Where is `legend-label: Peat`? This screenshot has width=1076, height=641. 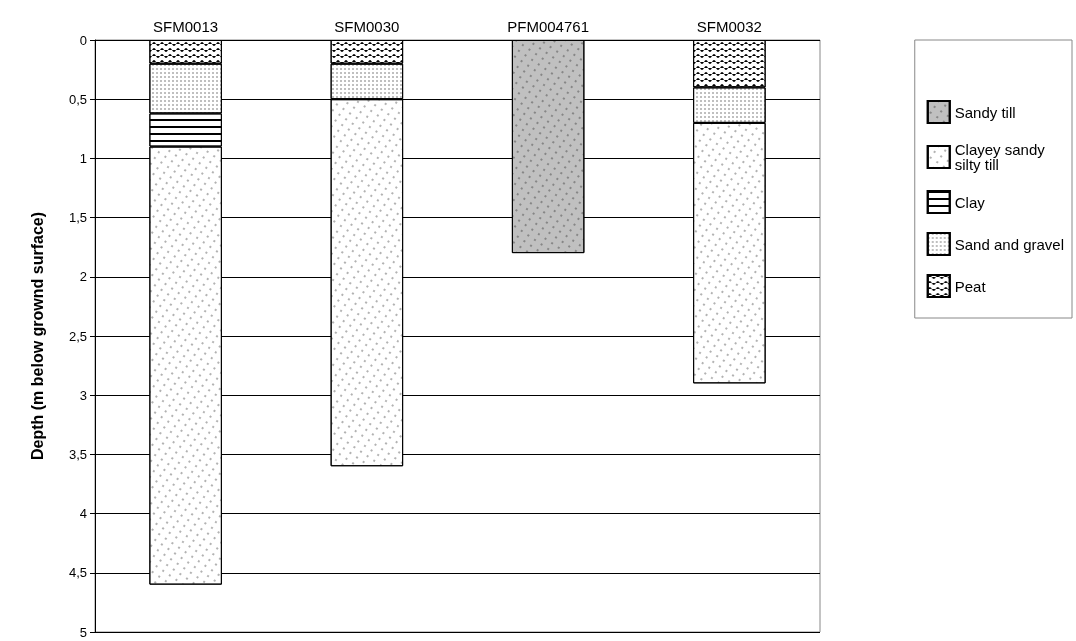
legend-label: Peat is located at coordinates (970, 286).